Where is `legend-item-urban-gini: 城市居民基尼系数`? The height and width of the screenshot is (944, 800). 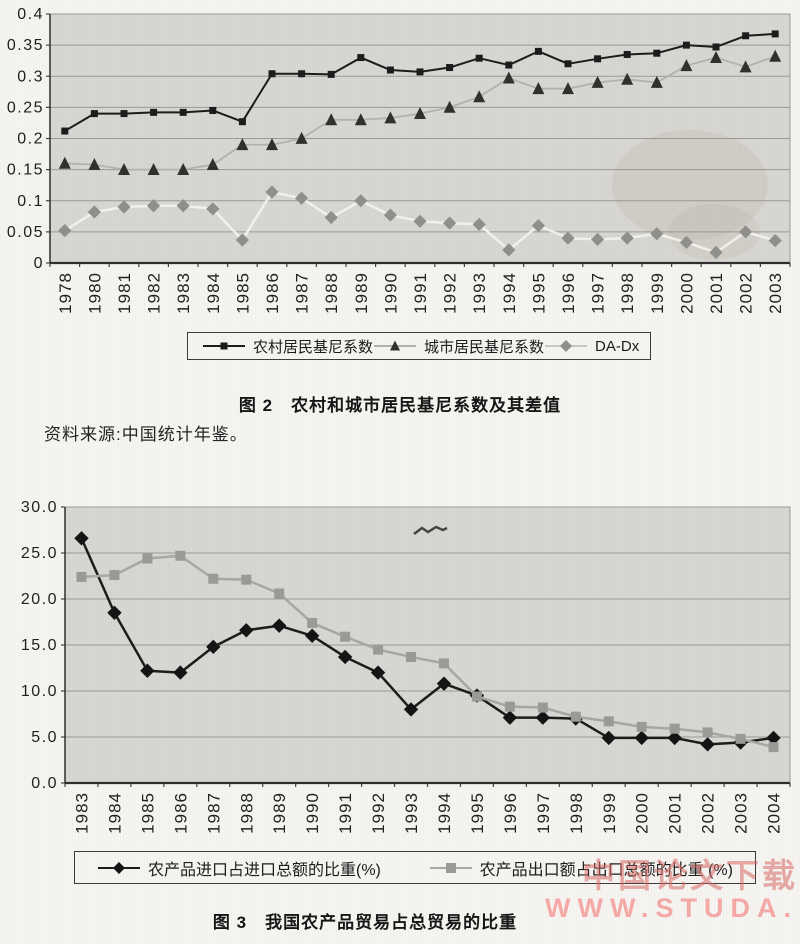 legend-item-urban-gini: 城市居民基尼系数 is located at coordinates (458, 346).